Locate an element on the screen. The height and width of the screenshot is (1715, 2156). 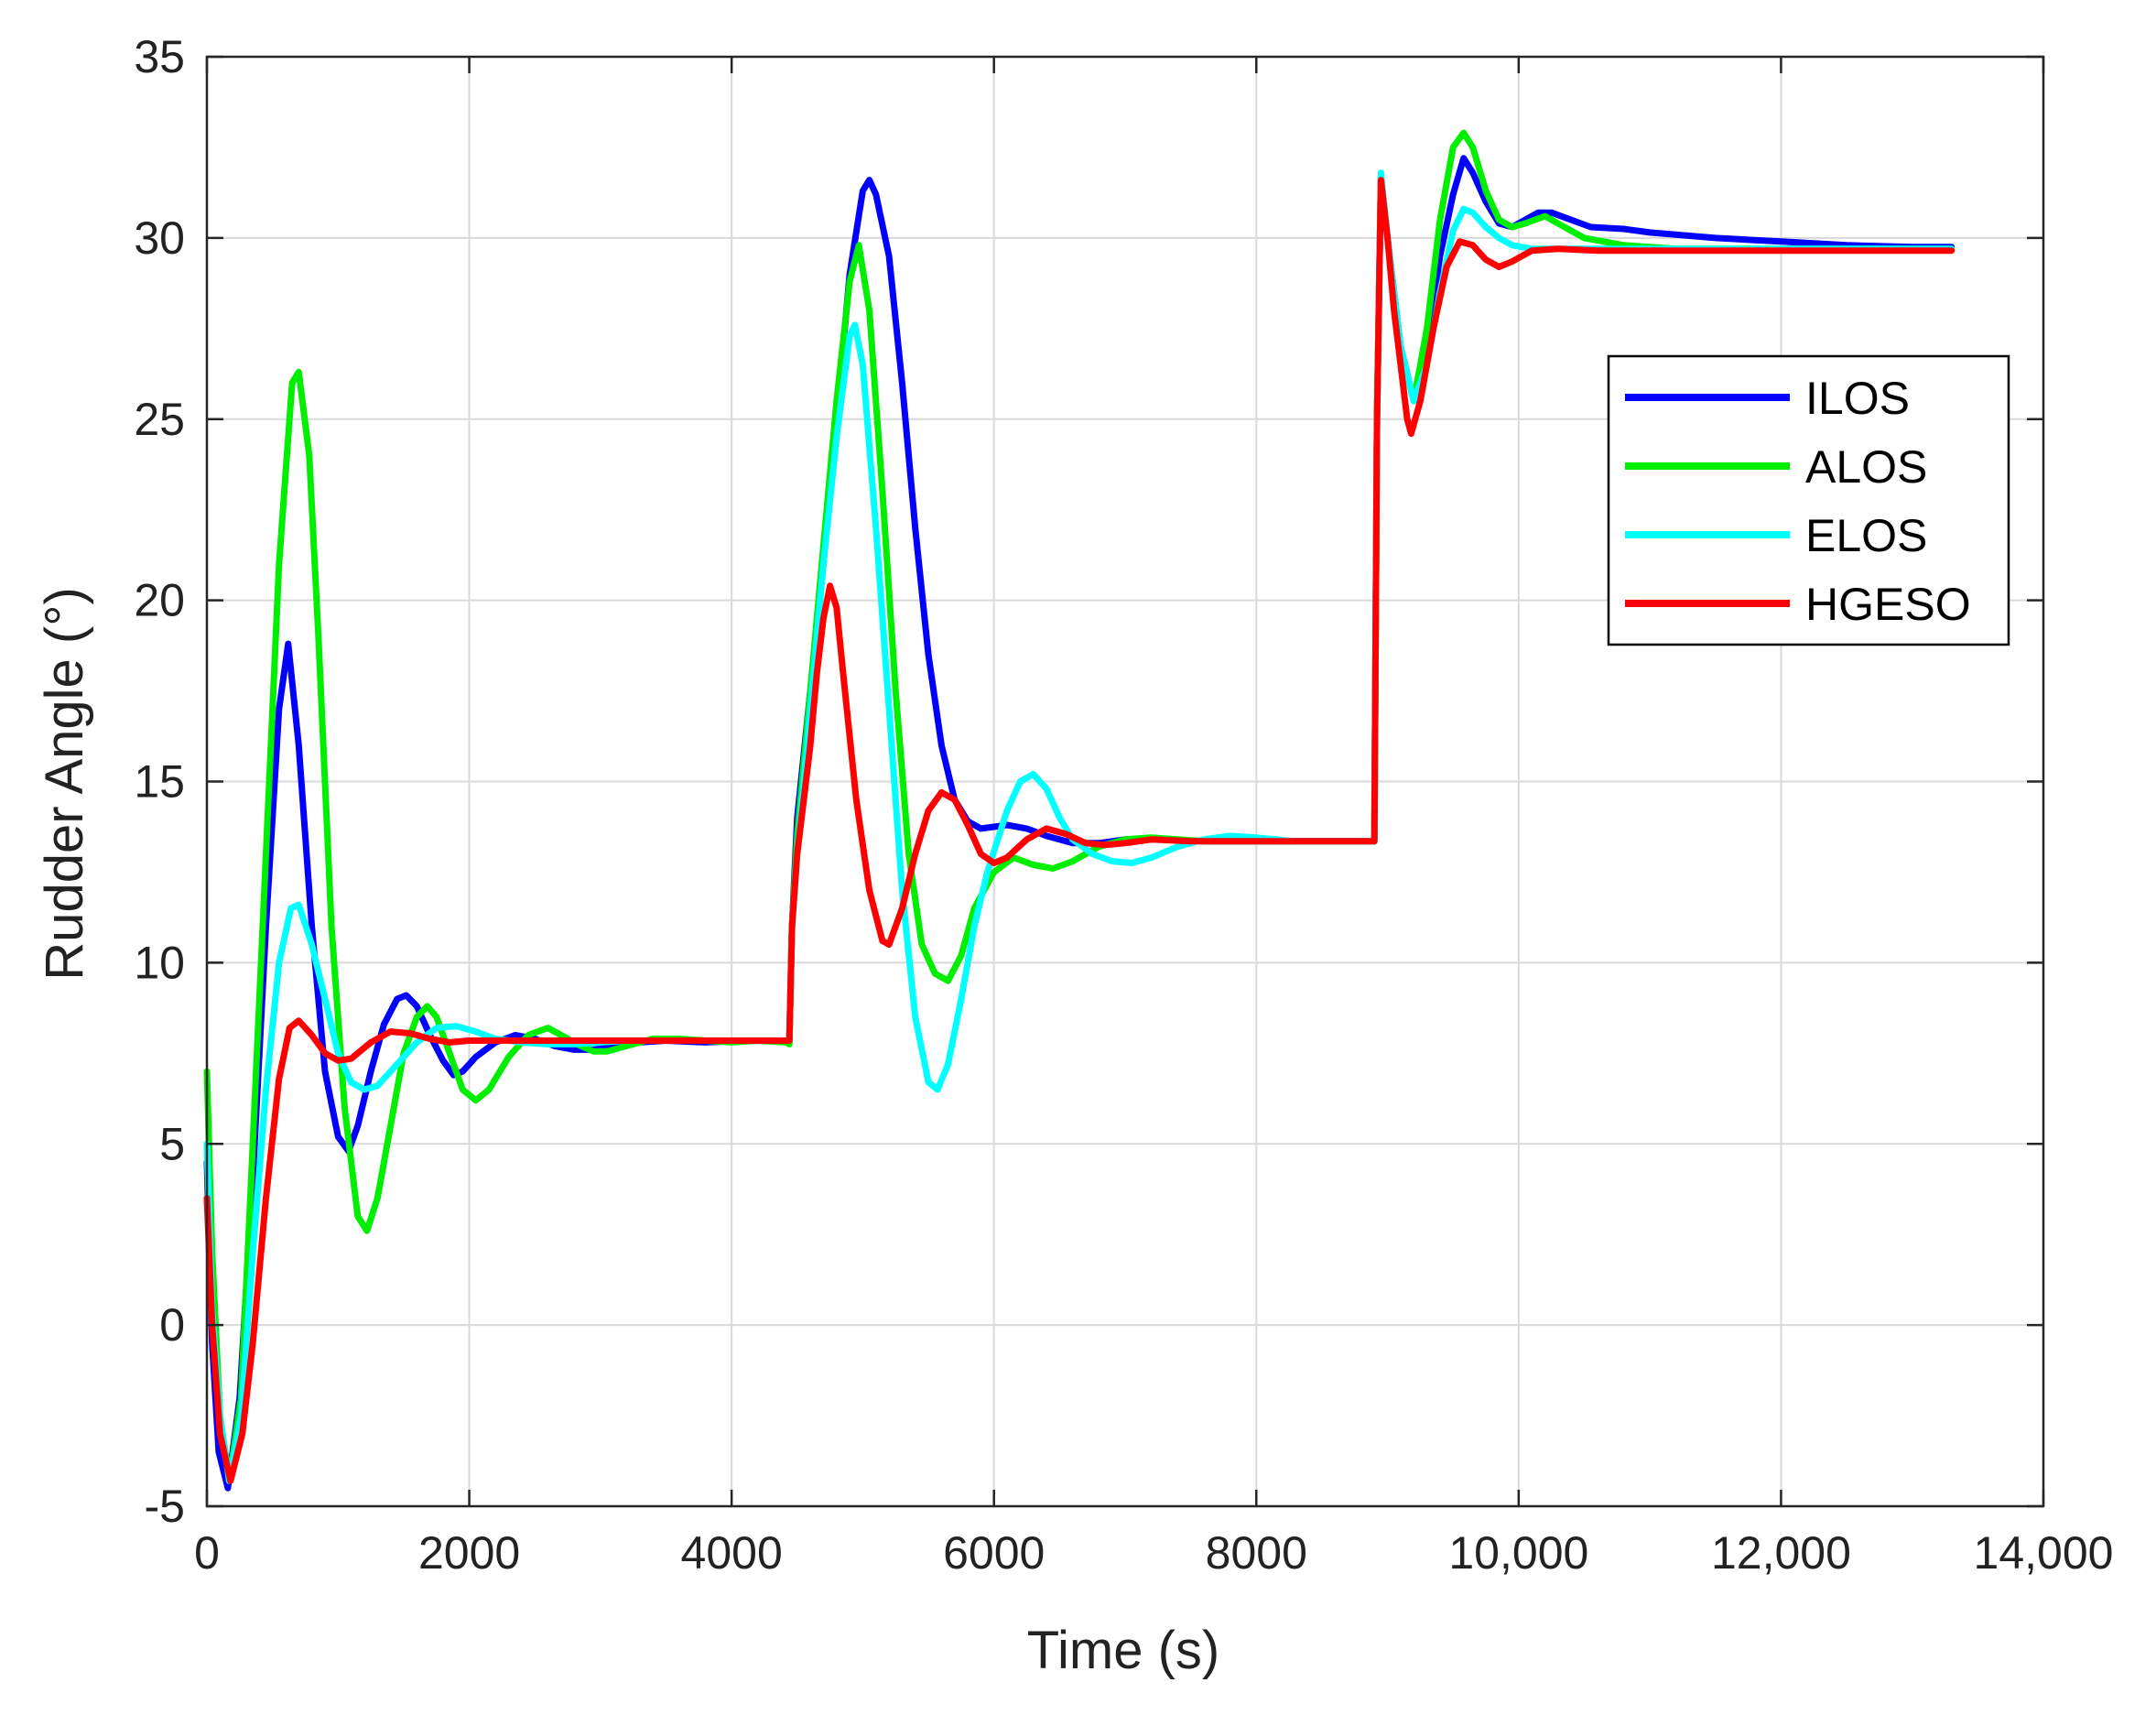
x-tick-label: 10,000 is located at coordinates (1518, 1553).